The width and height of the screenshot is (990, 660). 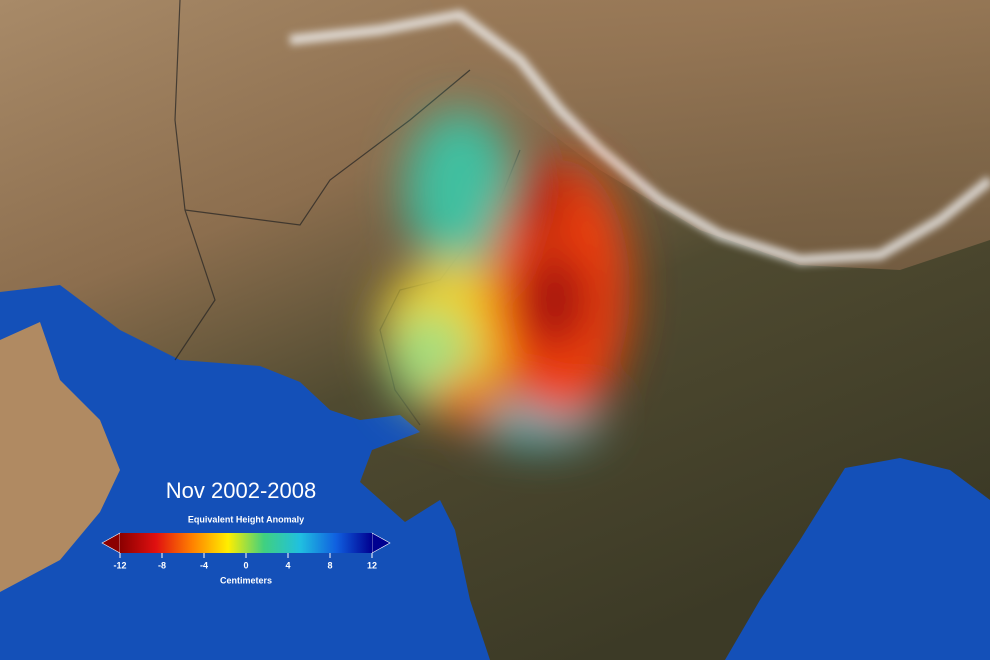 What do you see at coordinates (505, 277) in the screenshot?
I see `anomaly-field` at bounding box center [505, 277].